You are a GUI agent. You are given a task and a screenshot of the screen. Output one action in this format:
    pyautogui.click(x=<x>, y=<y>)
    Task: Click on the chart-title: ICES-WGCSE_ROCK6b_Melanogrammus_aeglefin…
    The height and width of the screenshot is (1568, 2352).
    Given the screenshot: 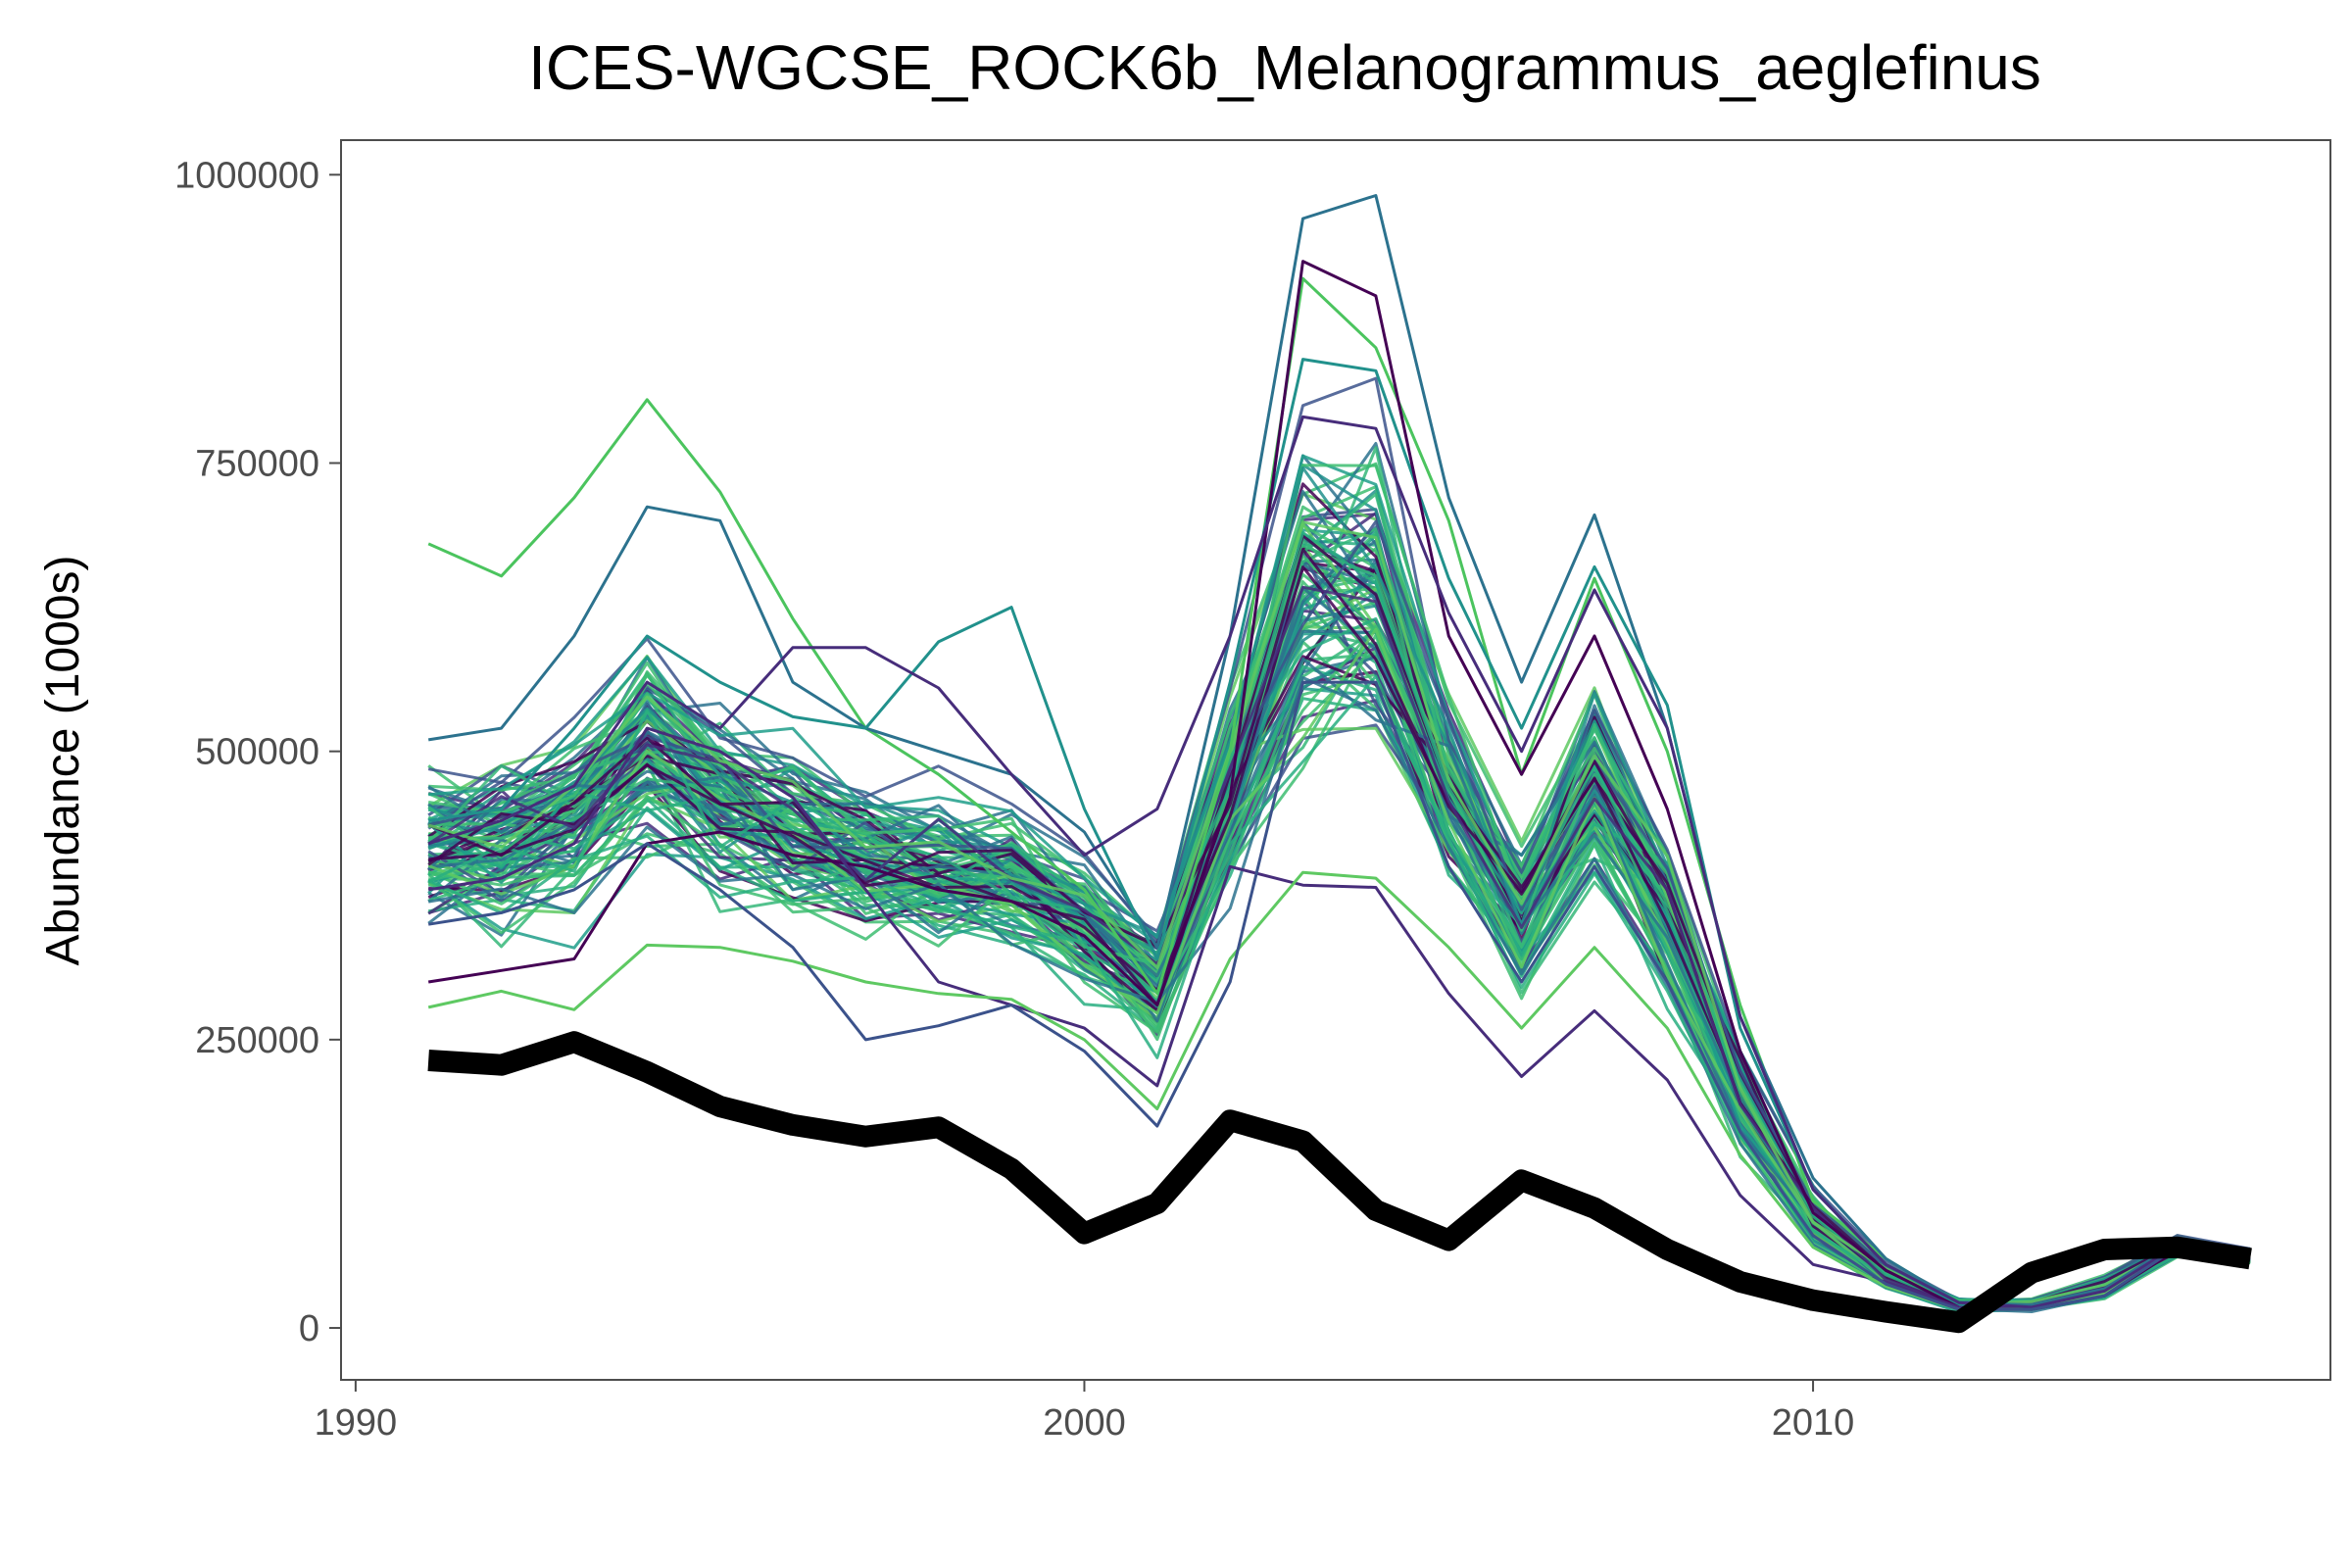 What is the action you would take?
    pyautogui.click(x=1284, y=67)
    